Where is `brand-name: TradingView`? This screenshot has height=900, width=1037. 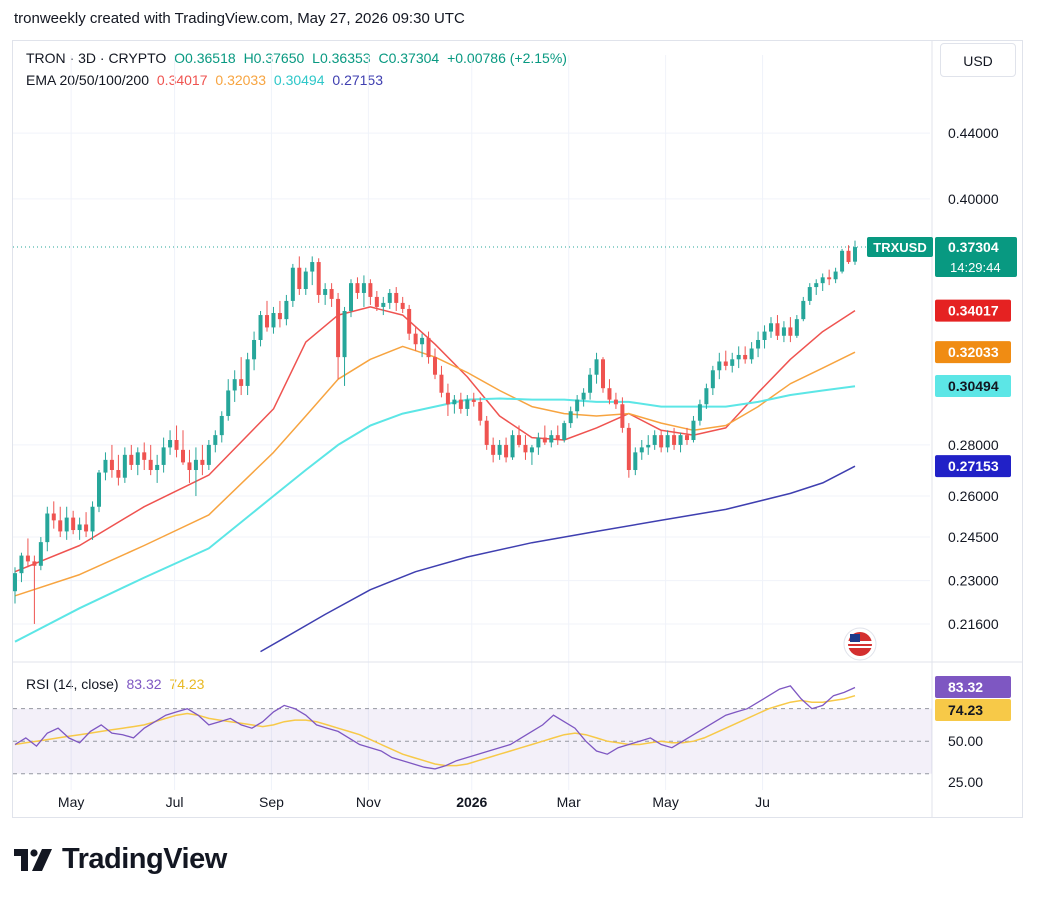 brand-name: TradingView is located at coordinates (144, 859).